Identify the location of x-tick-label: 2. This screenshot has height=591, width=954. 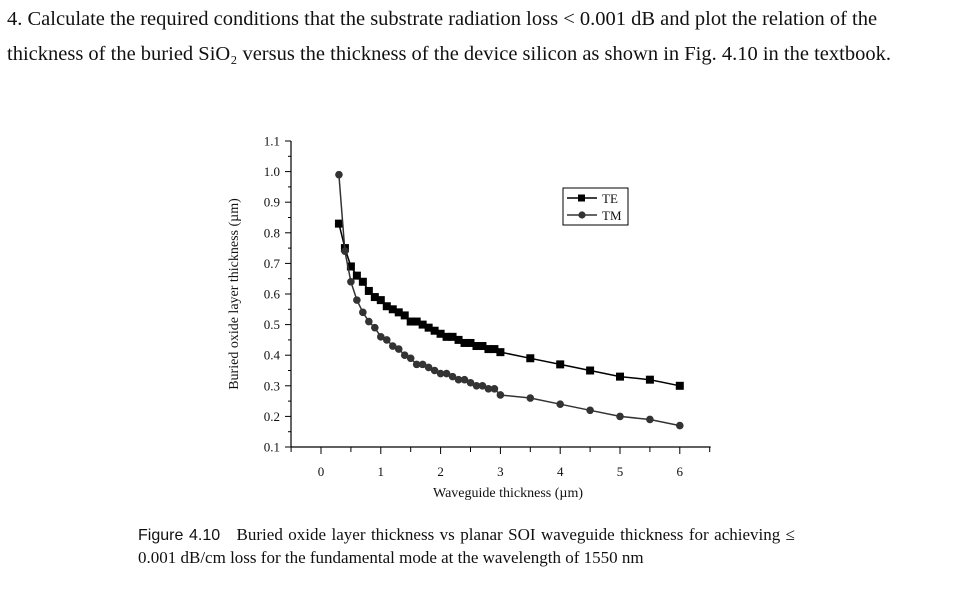
(440, 471).